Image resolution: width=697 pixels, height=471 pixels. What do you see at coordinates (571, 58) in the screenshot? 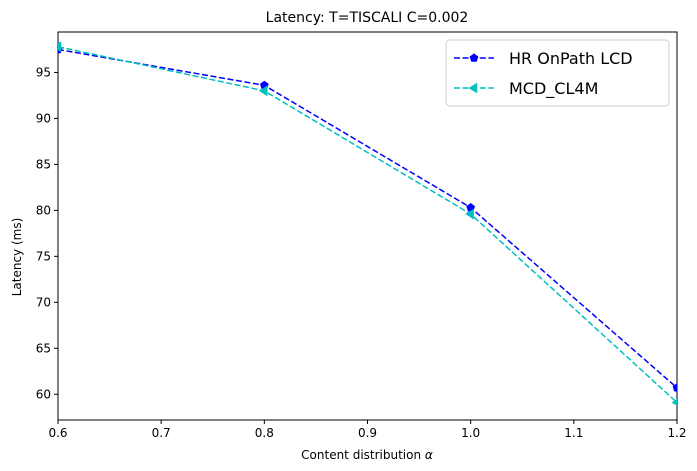
I see `legend-label: HR OnPath LCD` at bounding box center [571, 58].